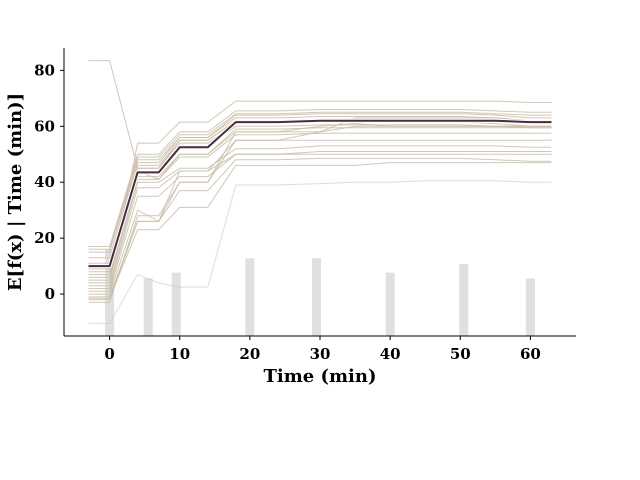 The image size is (640, 480). Describe the element at coordinates (460, 354) in the screenshot. I see `x-tick-label: 50` at that location.